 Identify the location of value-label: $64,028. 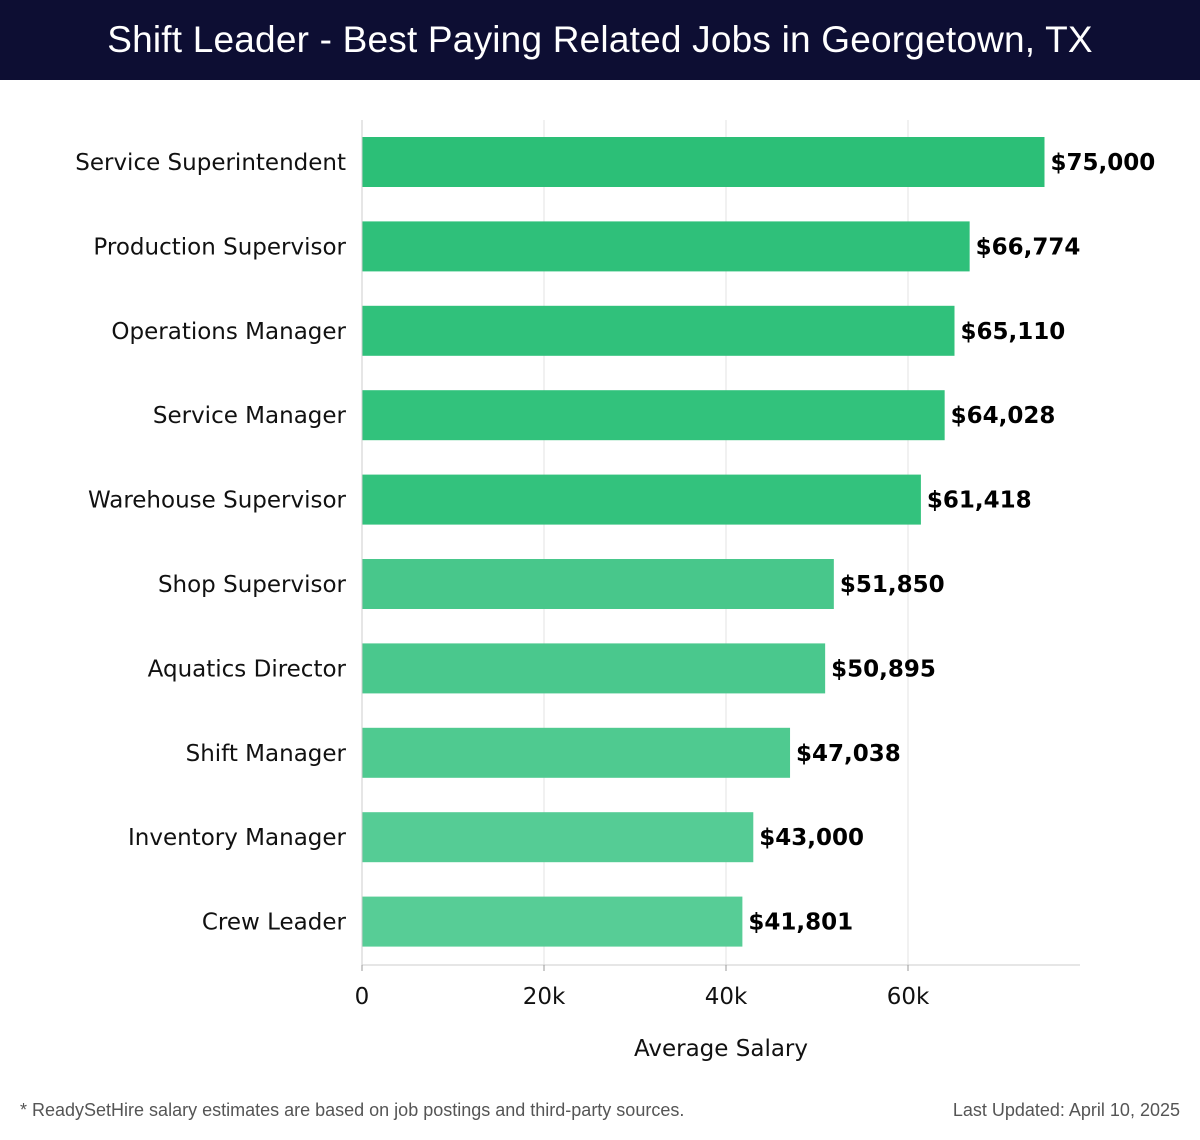
(1003, 416).